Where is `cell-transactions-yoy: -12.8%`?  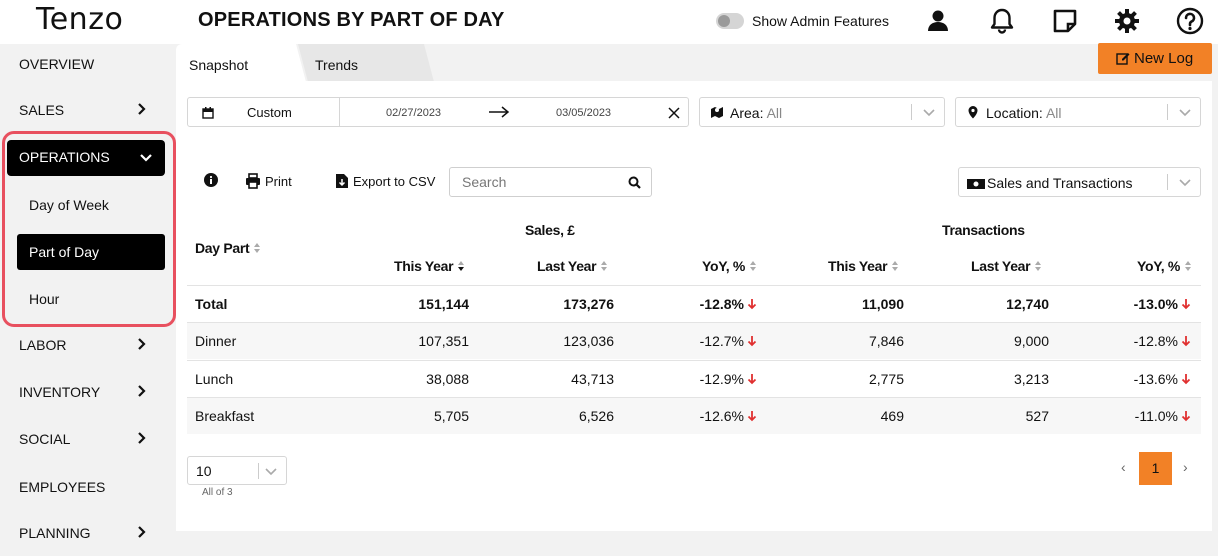
cell-transactions-yoy: -12.8% is located at coordinates (1162, 341).